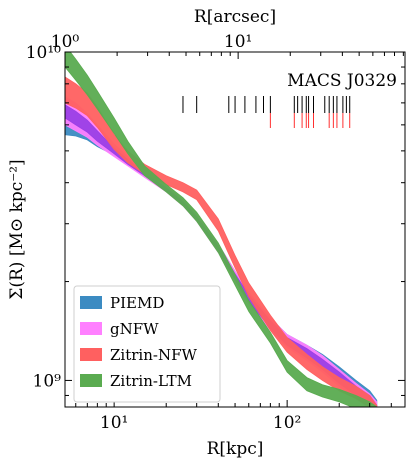 The height and width of the screenshot is (466, 419). I want to click on top-x-tick-label: 10⁰, so click(65, 42).